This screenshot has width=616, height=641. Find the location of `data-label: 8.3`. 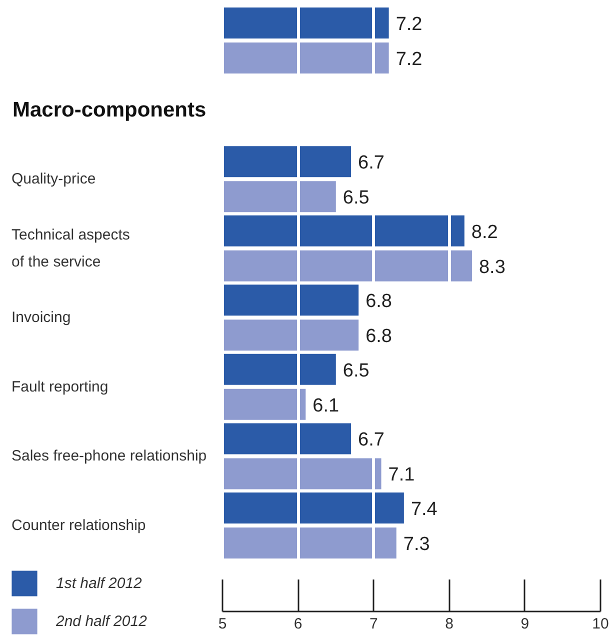

data-label: 8.3 is located at coordinates (492, 267).